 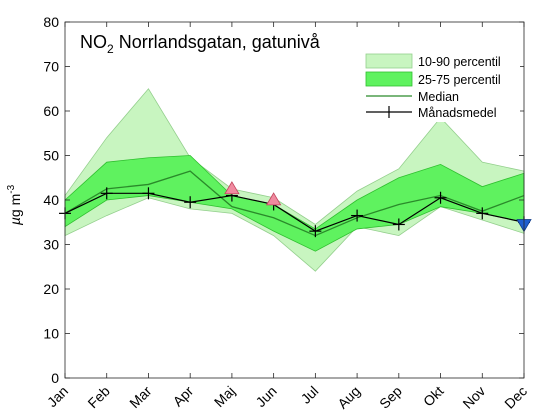 What do you see at coordinates (265, 396) in the screenshot?
I see `x-tick-label: Jun` at bounding box center [265, 396].